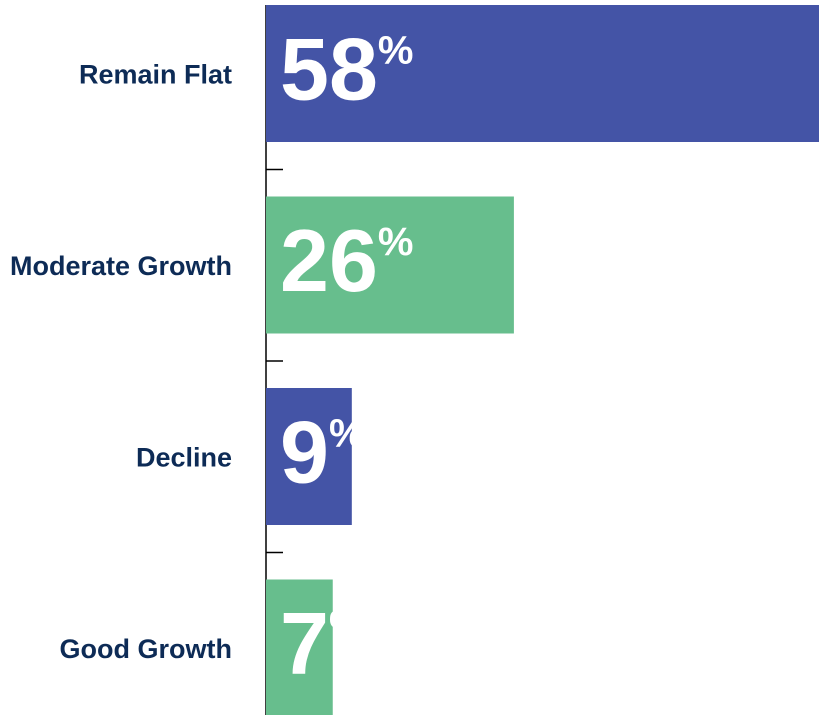 This screenshot has height=715, width=819. What do you see at coordinates (304, 452) in the screenshot?
I see `value-number: 9` at bounding box center [304, 452].